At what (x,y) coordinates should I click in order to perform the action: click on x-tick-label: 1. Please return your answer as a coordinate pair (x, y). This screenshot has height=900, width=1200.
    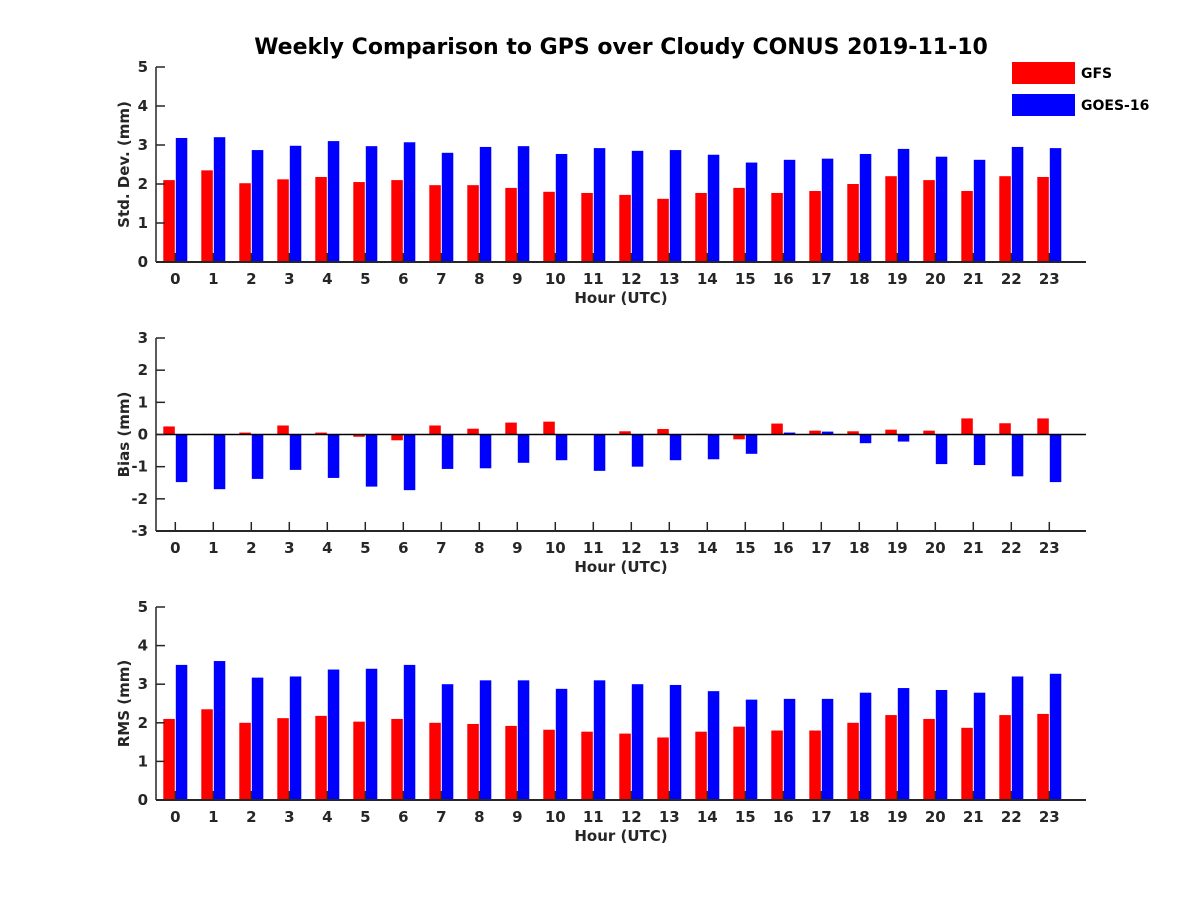
    Looking at the image, I should click on (213, 548).